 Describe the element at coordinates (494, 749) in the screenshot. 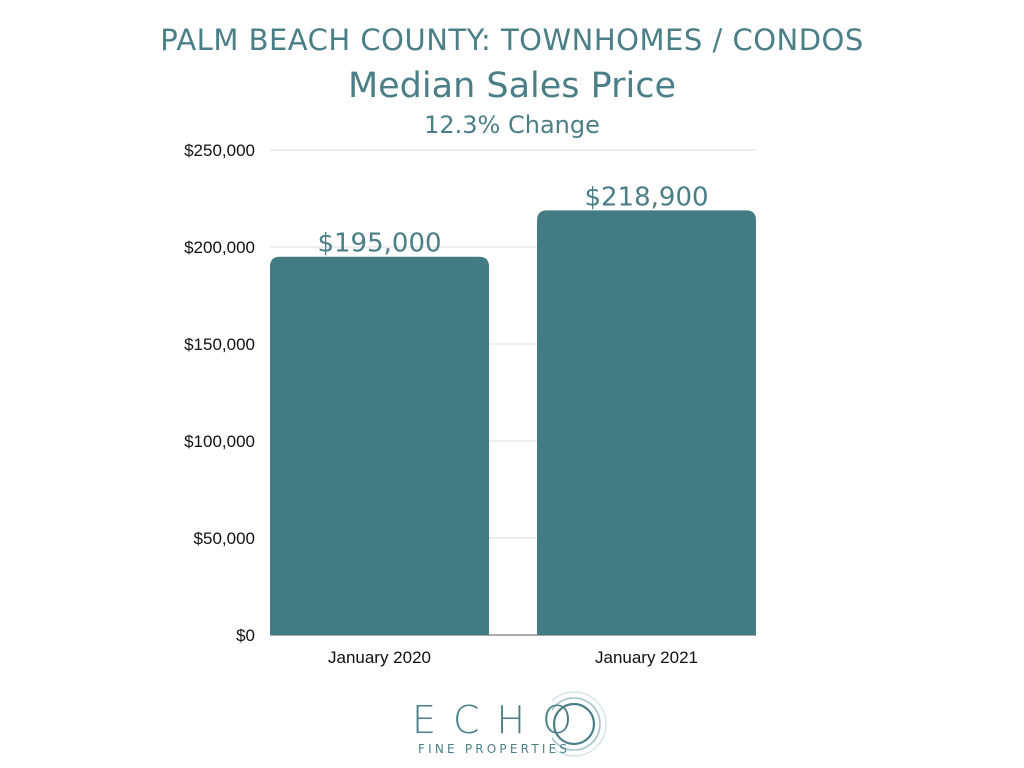

I see `logo-subtitle: FINE PROPERTIES` at that location.